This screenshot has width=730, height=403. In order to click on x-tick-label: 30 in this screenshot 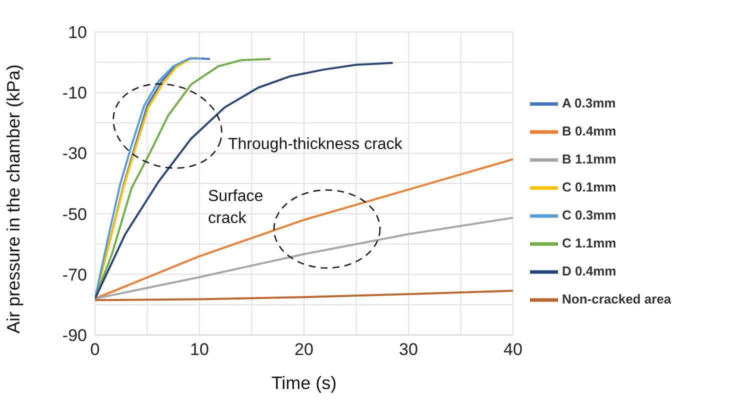, I will do `click(408, 350)`.